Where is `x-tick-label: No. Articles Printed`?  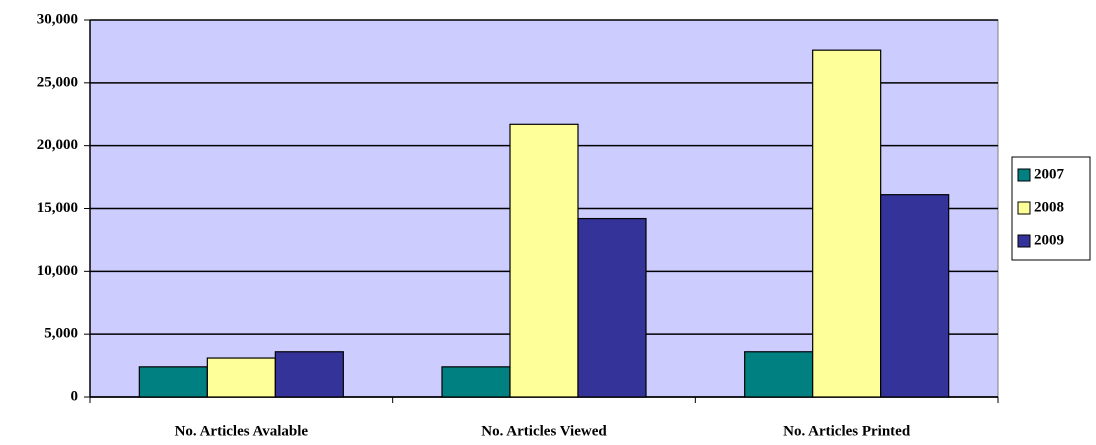
x-tick-label: No. Articles Printed is located at coordinates (847, 431).